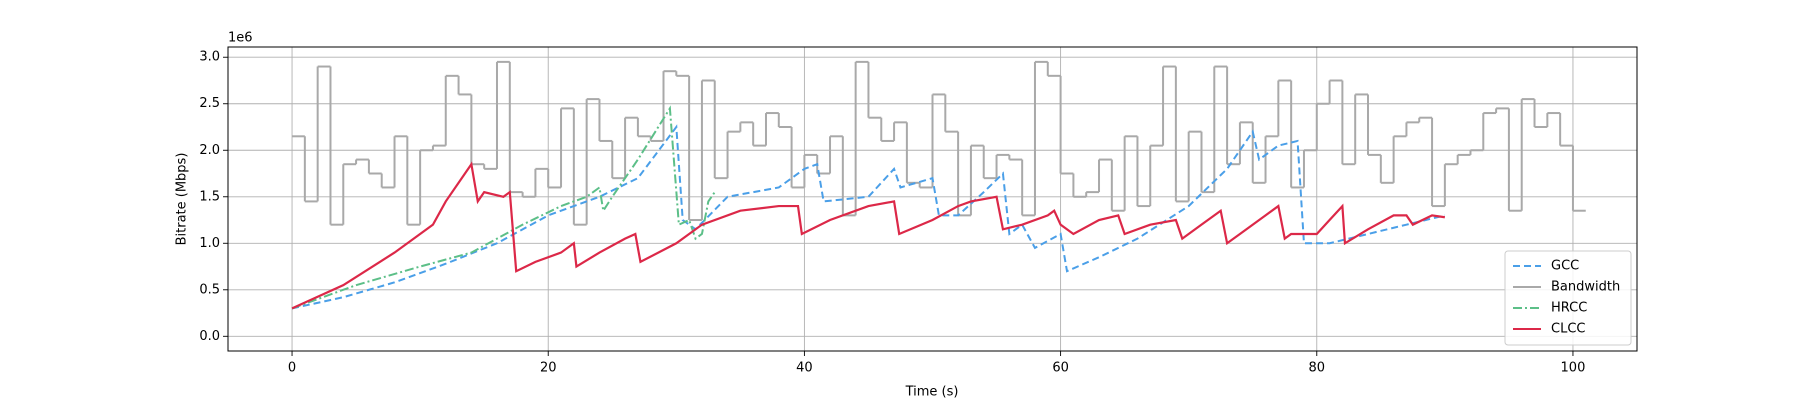 This screenshot has height=400, width=1800. I want to click on y-tick-label: 3.0, so click(209, 57).